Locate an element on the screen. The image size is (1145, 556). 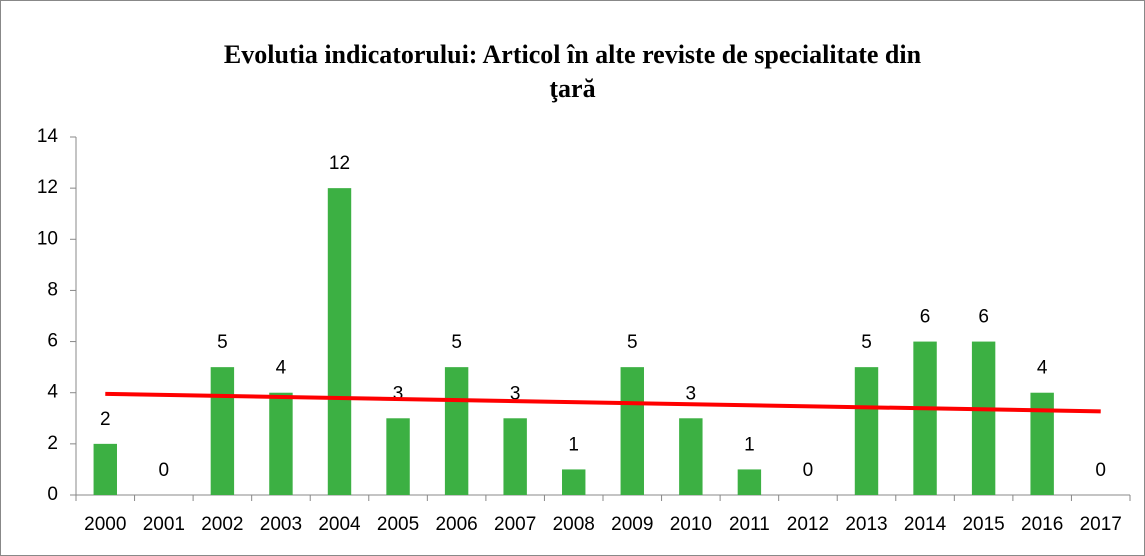
x-tick-label: 2001 is located at coordinates (164, 524).